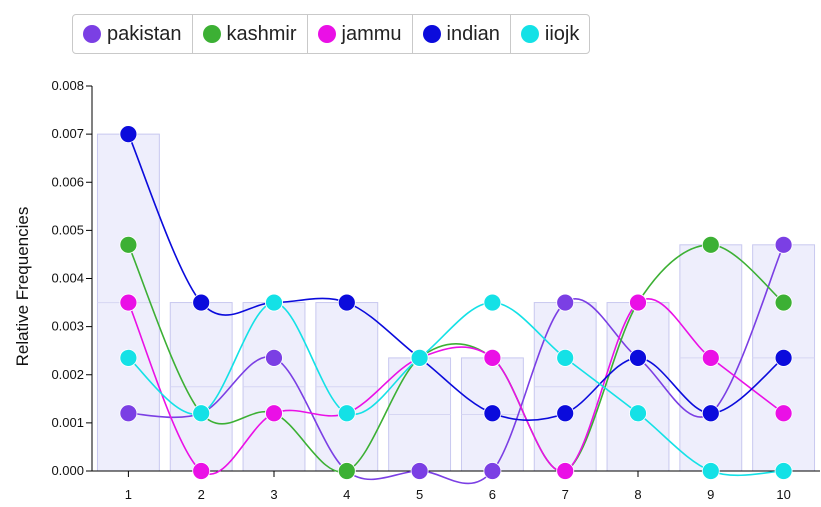 This screenshot has height=507, width=821. I want to click on y-tick-label: 0.000, so click(67, 470).